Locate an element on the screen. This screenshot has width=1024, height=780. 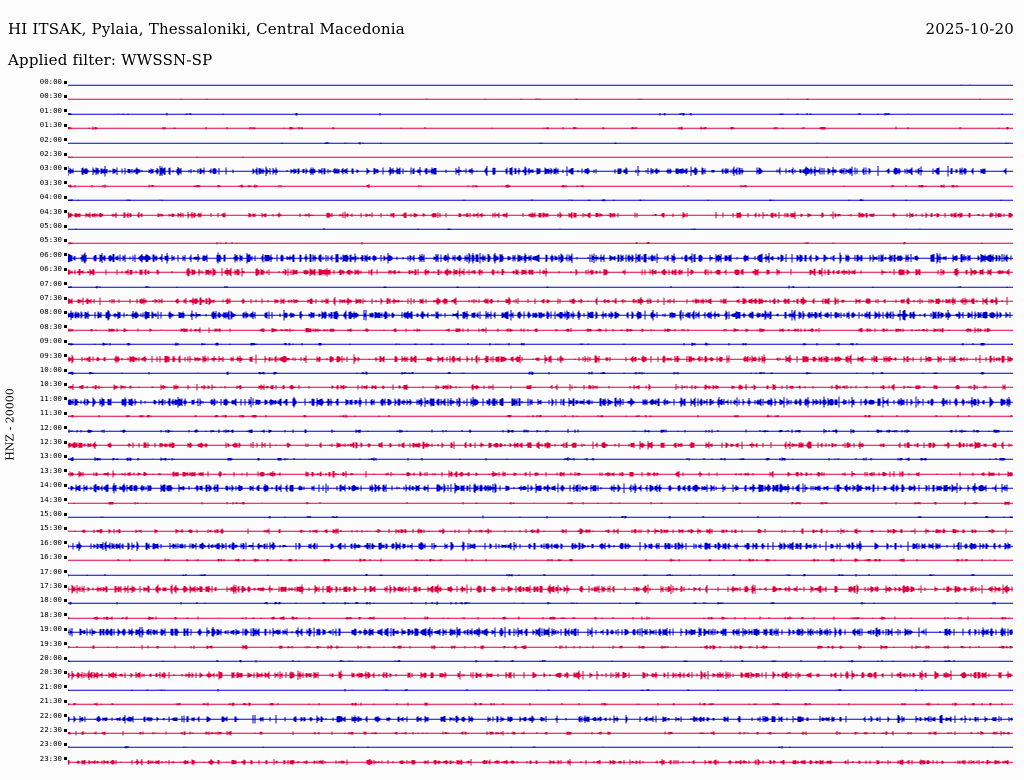
trace-row: 19:30 is located at coordinates (512, 646).